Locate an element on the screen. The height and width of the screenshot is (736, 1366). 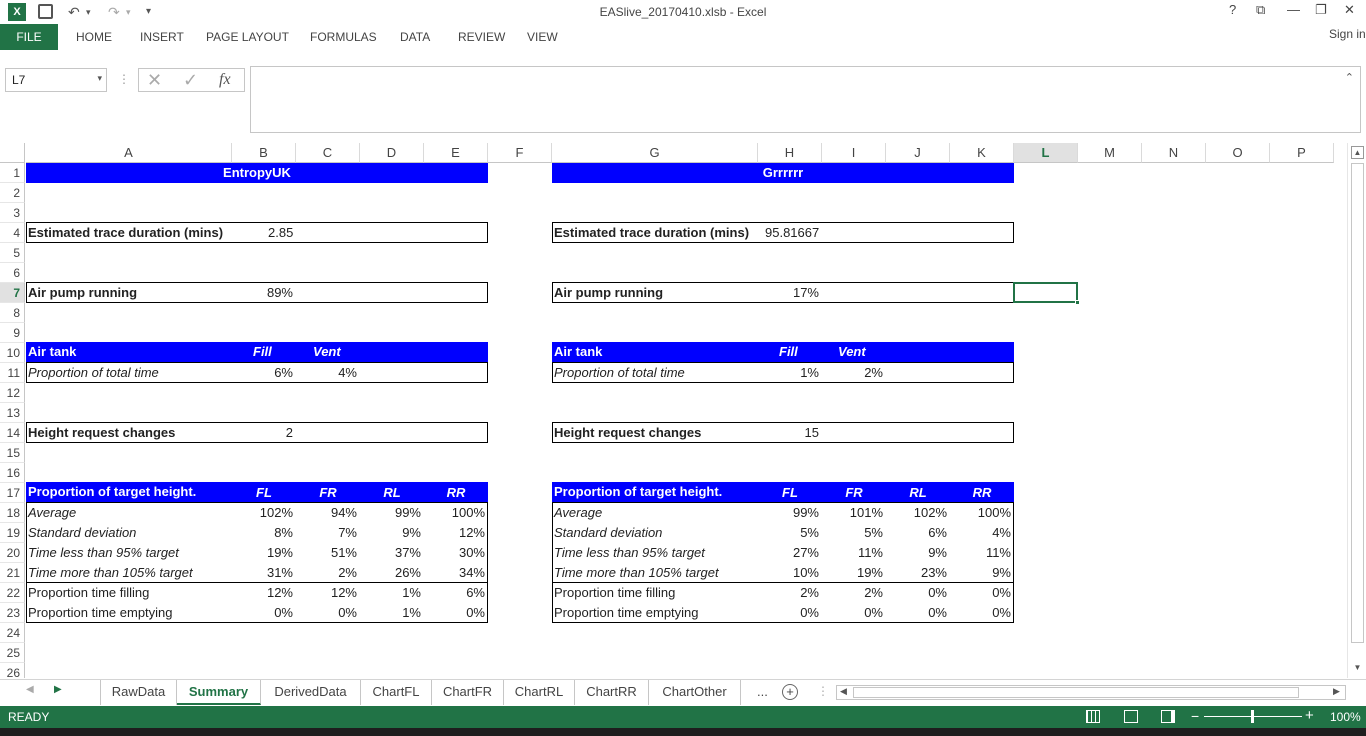
row-header-5: 5 is located at coordinates (12, 253).